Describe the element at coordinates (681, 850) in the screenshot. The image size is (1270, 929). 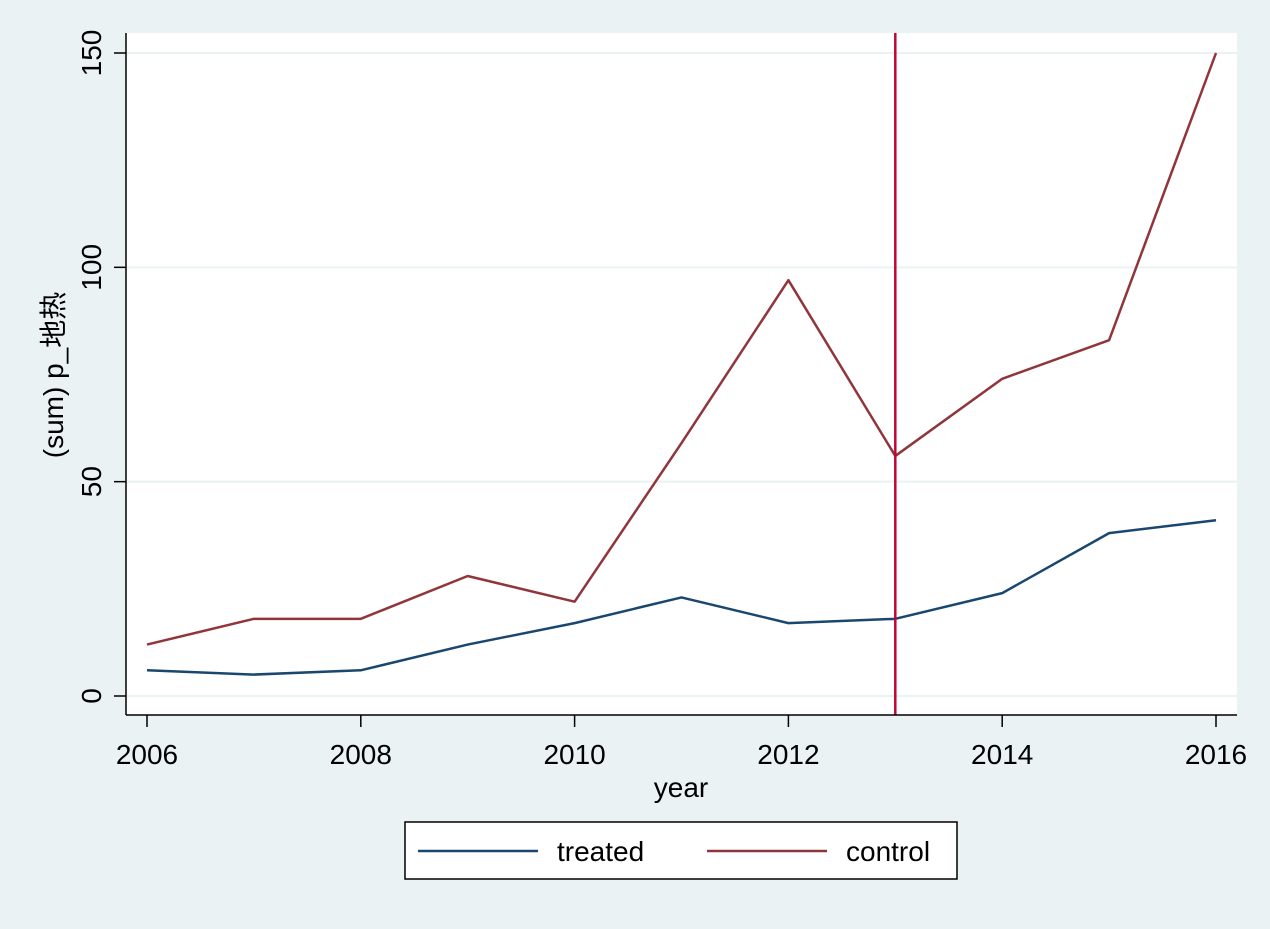
I see `legend: treated control` at that location.